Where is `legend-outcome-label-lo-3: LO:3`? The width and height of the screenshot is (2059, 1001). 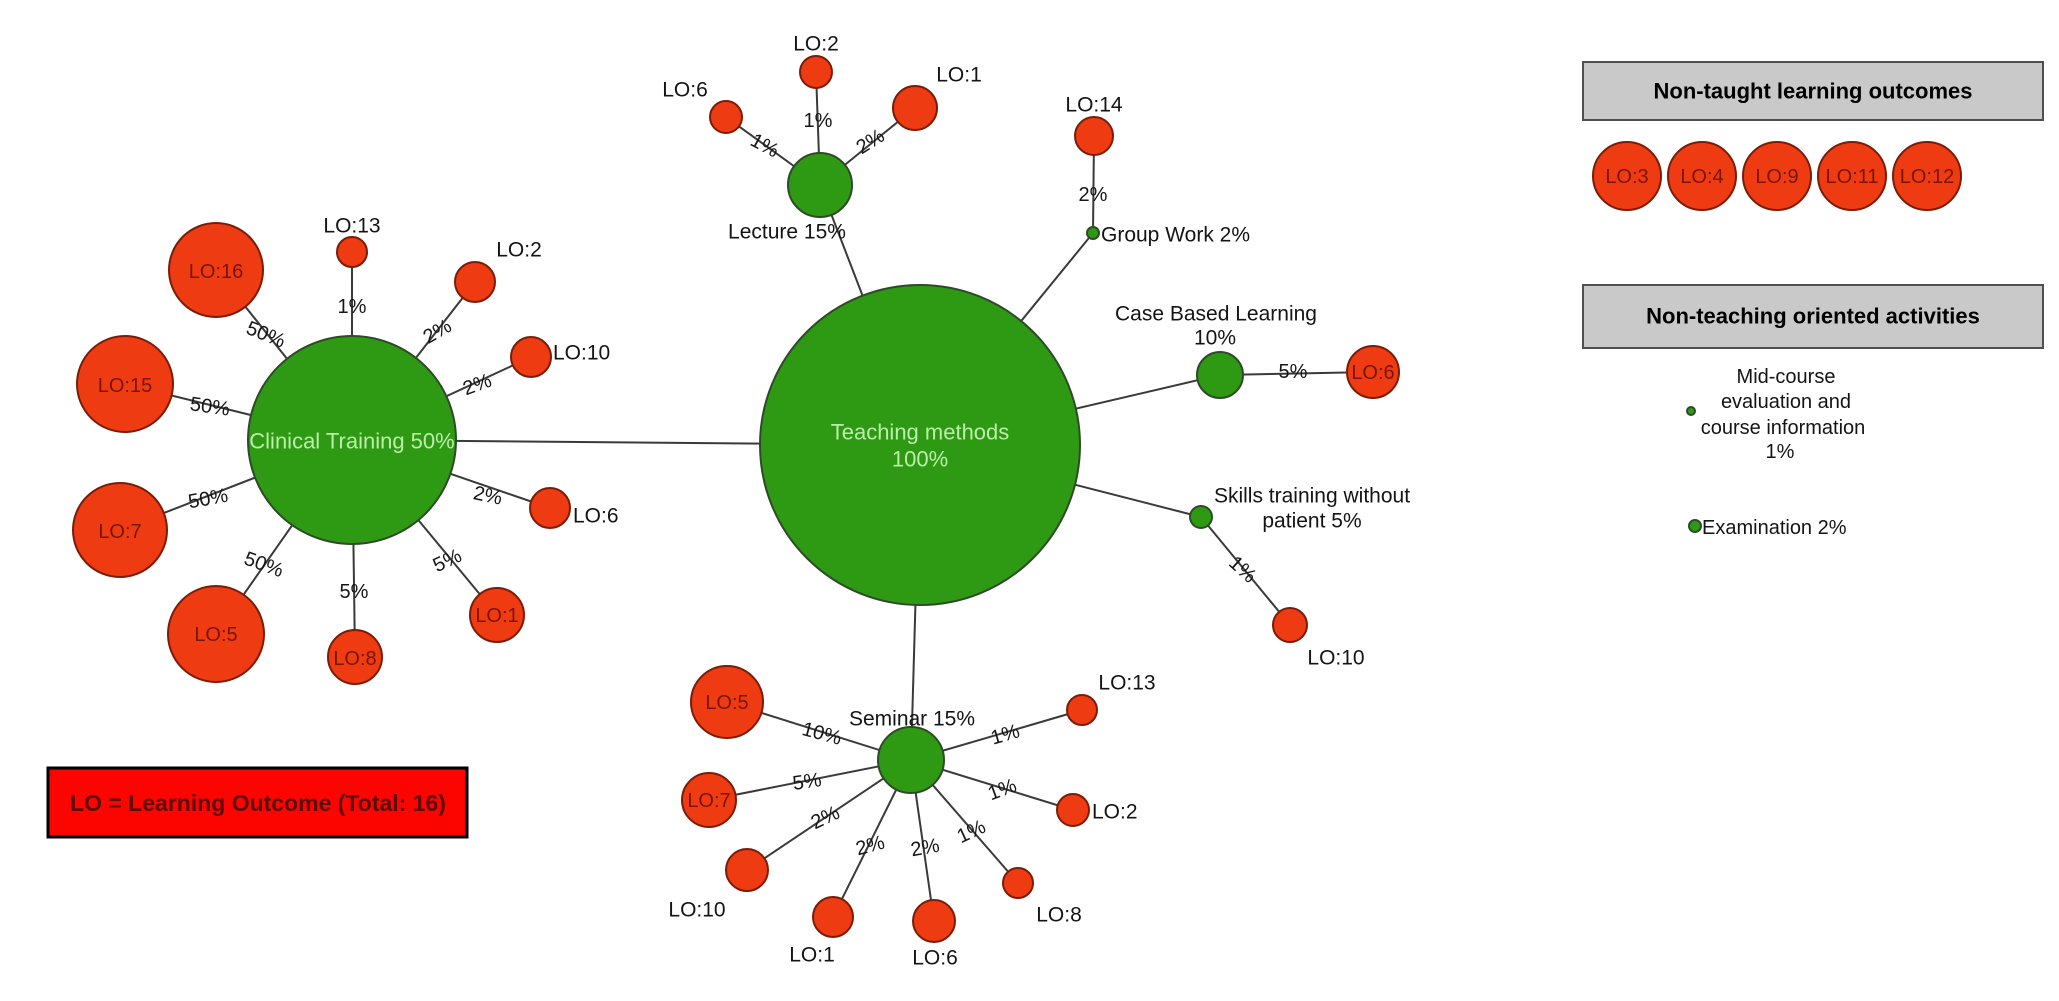
legend-outcome-label-lo-3: LO:3 is located at coordinates (1626, 177).